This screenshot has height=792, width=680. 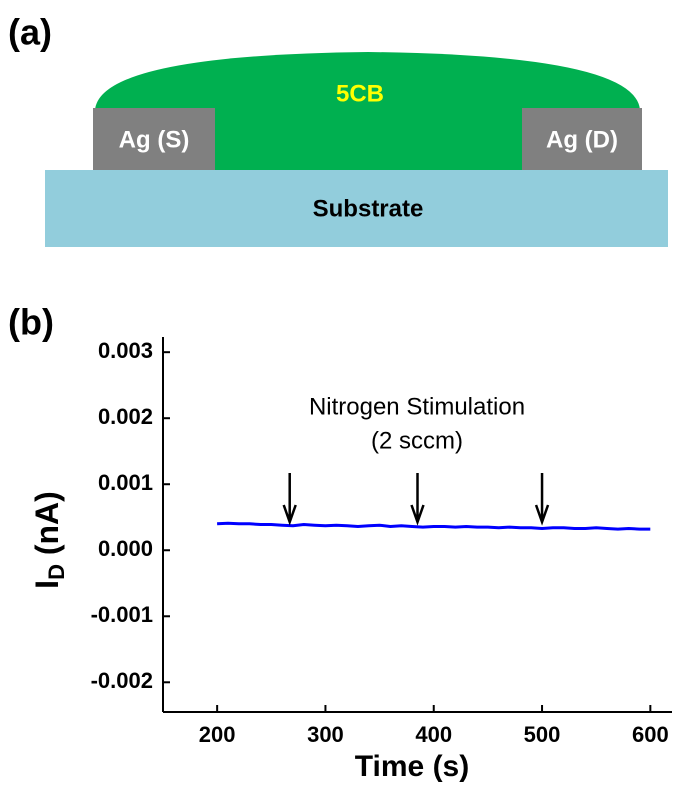 I want to click on y-tick-label: 0.002, so click(x=125, y=416).